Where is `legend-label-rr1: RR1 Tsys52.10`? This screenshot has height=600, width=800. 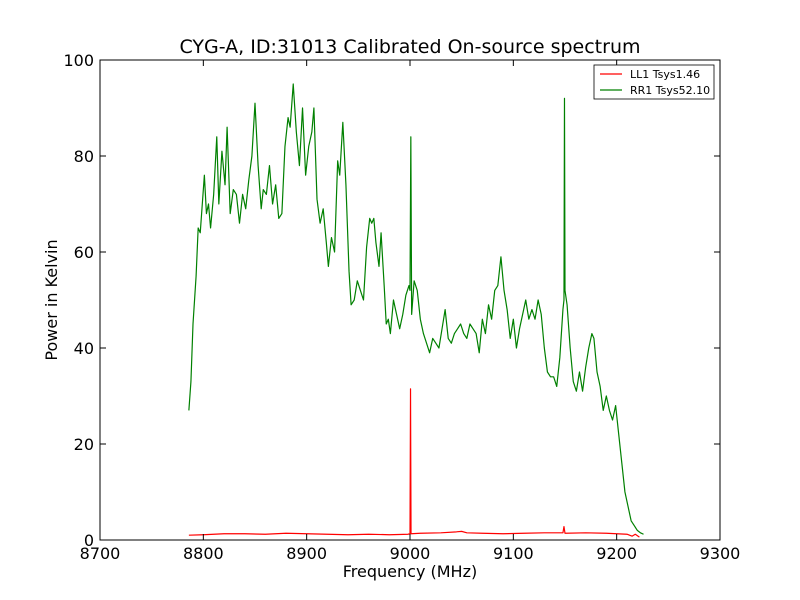
legend-label-rr1: RR1 Tsys52.10 is located at coordinates (670, 90).